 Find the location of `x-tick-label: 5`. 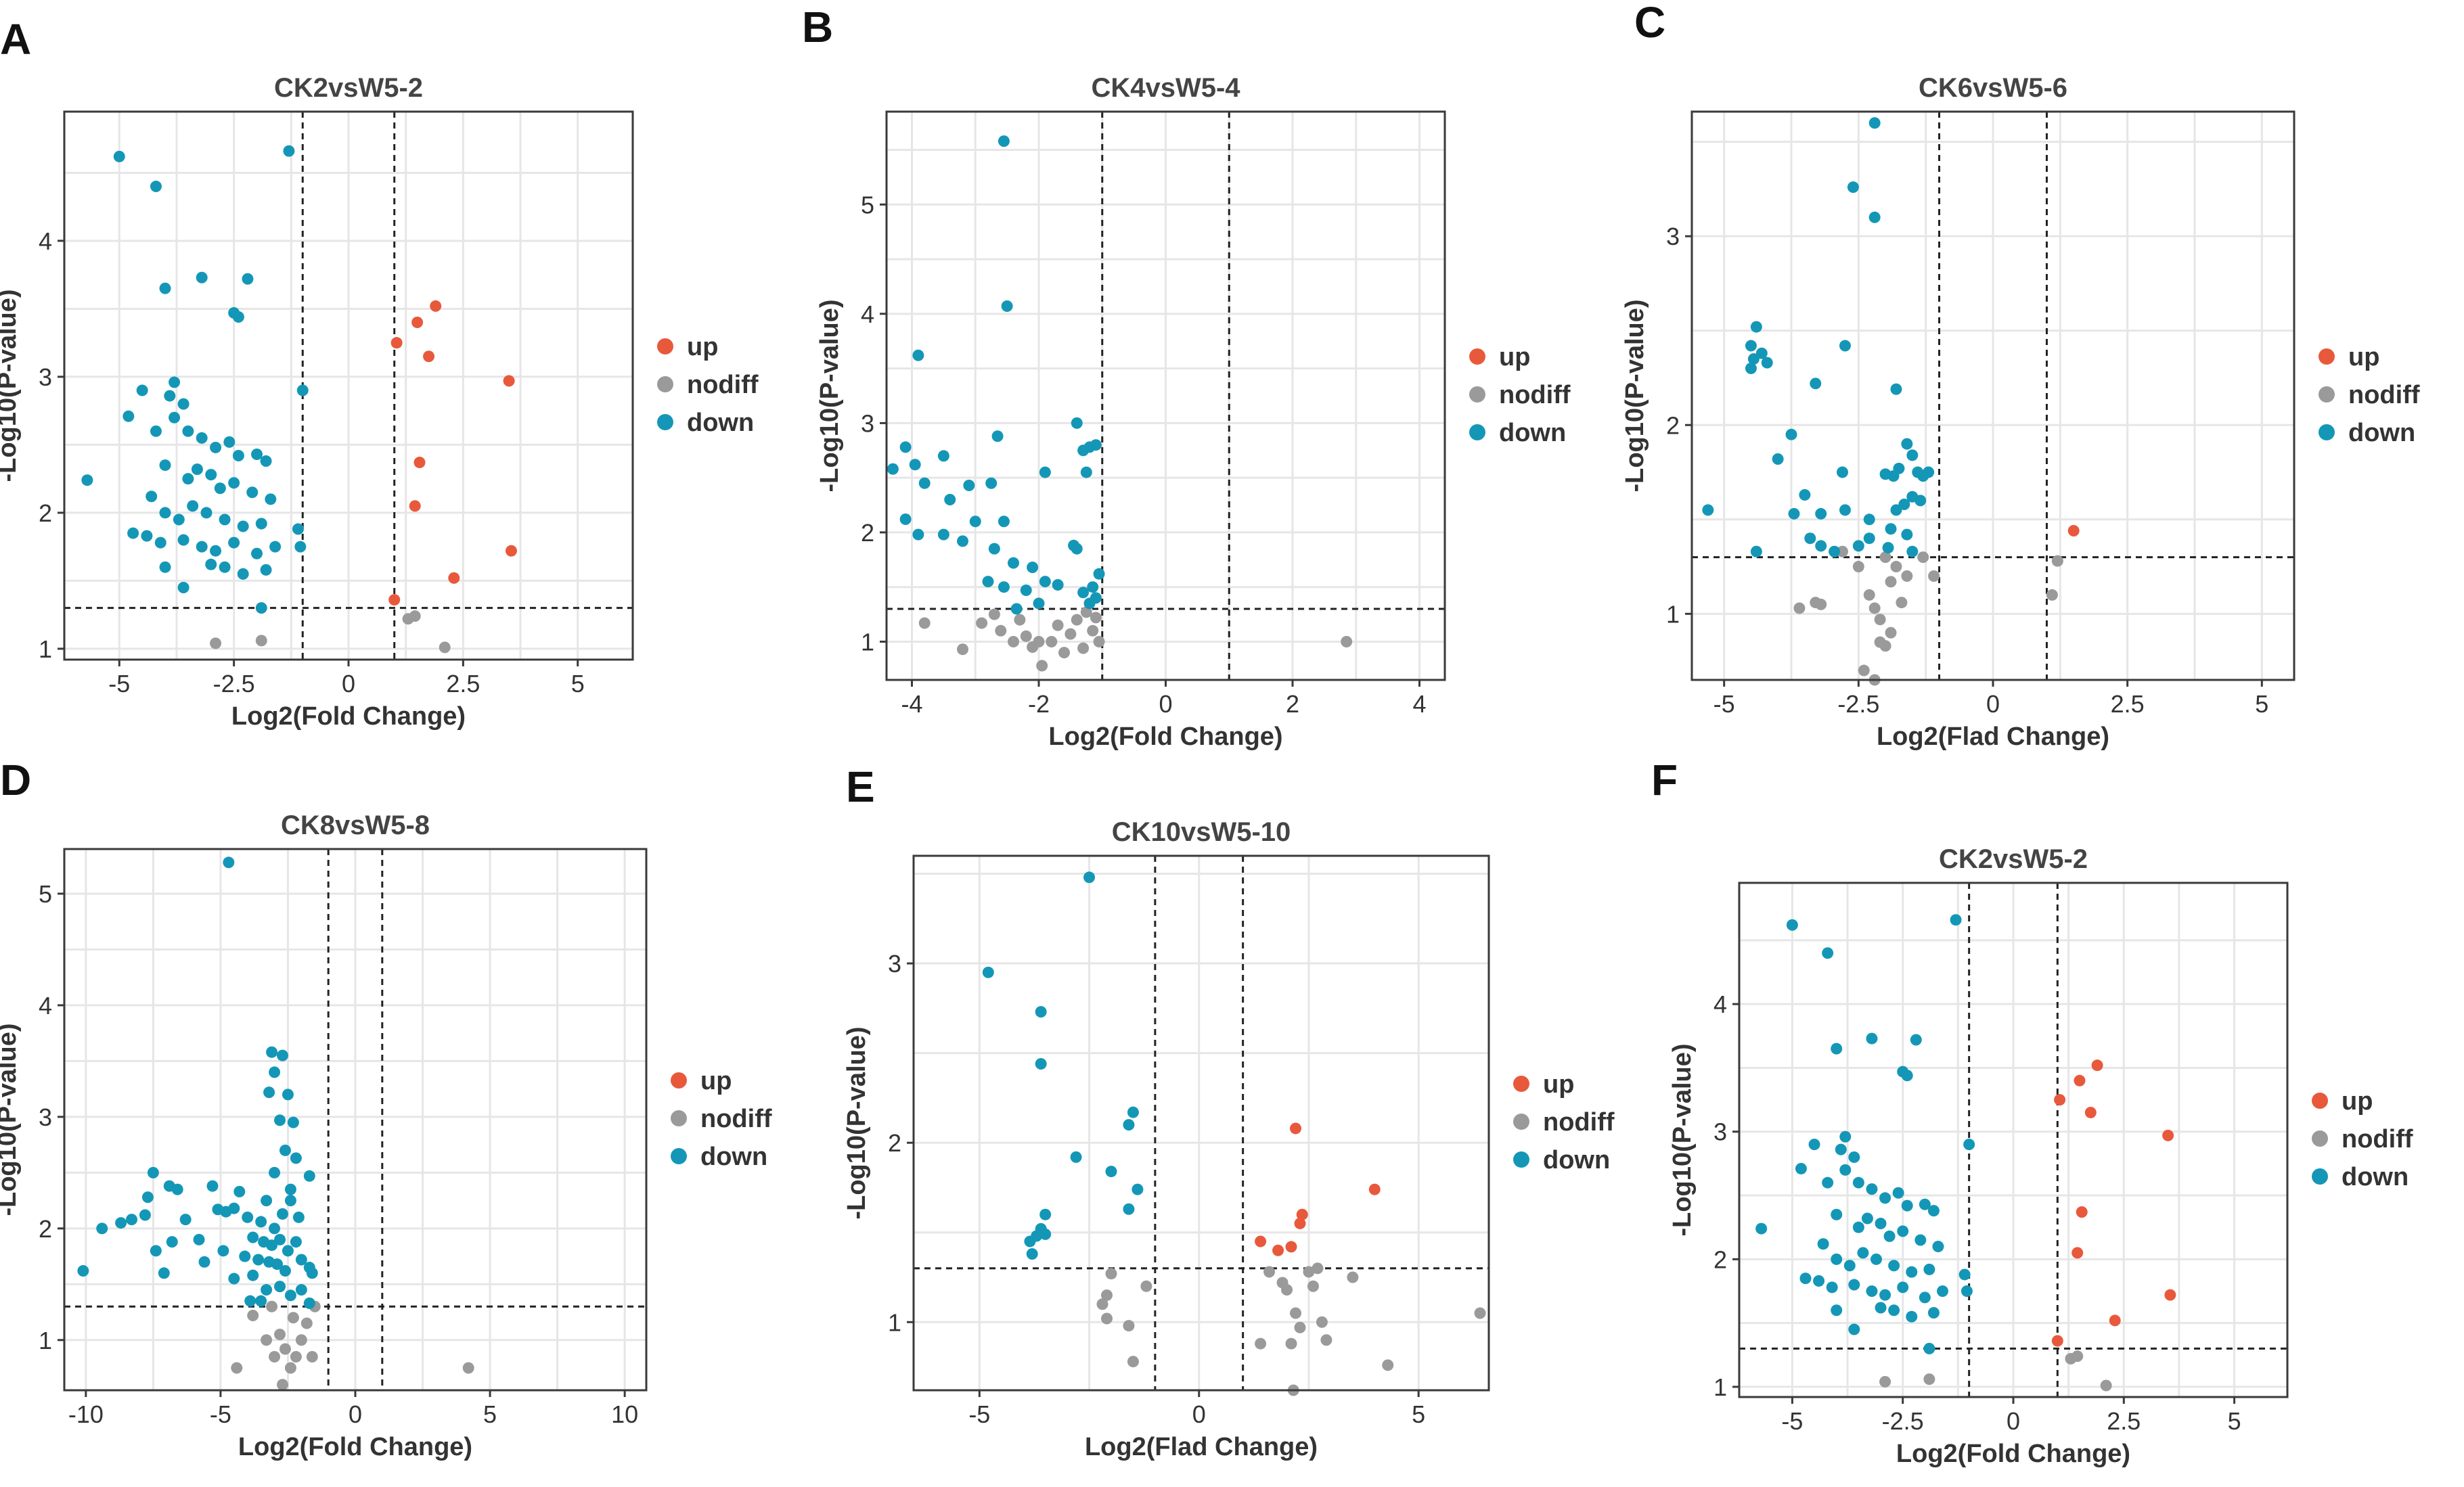

x-tick-label: 5 is located at coordinates (490, 1414).